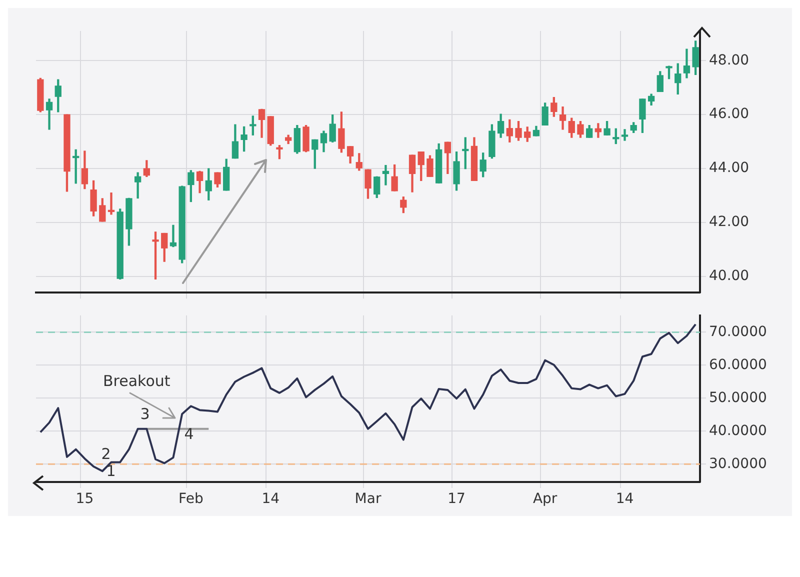 The height and width of the screenshot is (577, 800). Describe the element at coordinates (738, 398) in the screenshot. I see `y-tick-label: 50.0000` at that location.